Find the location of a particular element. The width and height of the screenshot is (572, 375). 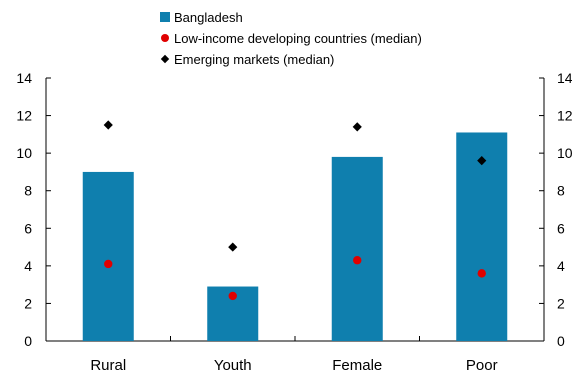

legend-label: Bangladesh is located at coordinates (208, 17).